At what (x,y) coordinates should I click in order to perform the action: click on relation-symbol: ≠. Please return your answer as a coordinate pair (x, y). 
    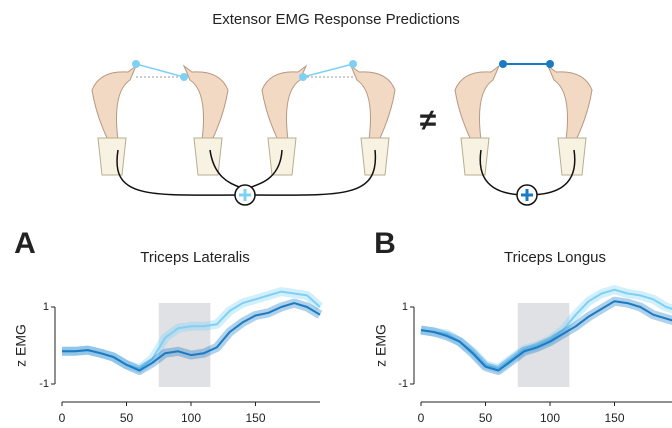
    Looking at the image, I should click on (428, 120).